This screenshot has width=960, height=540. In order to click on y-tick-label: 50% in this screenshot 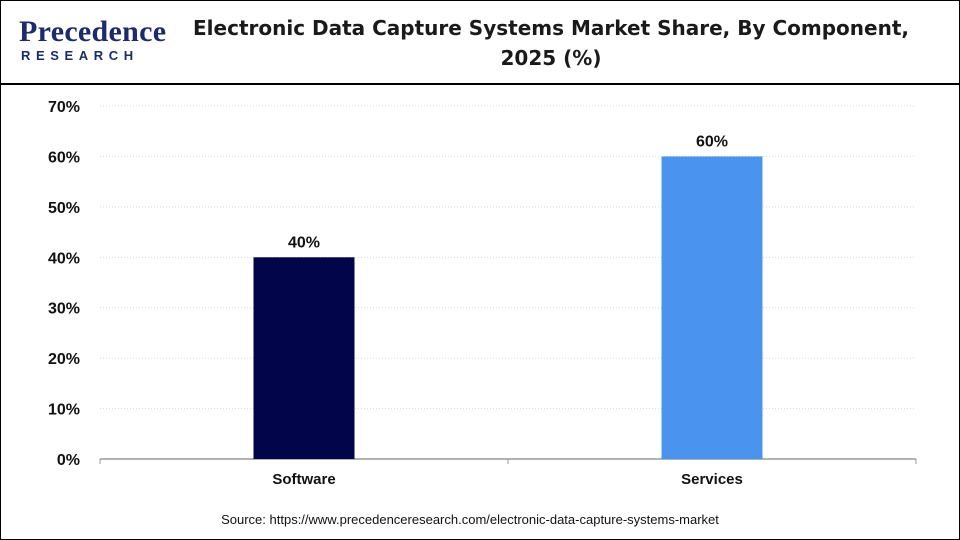, I will do `click(64, 208)`.